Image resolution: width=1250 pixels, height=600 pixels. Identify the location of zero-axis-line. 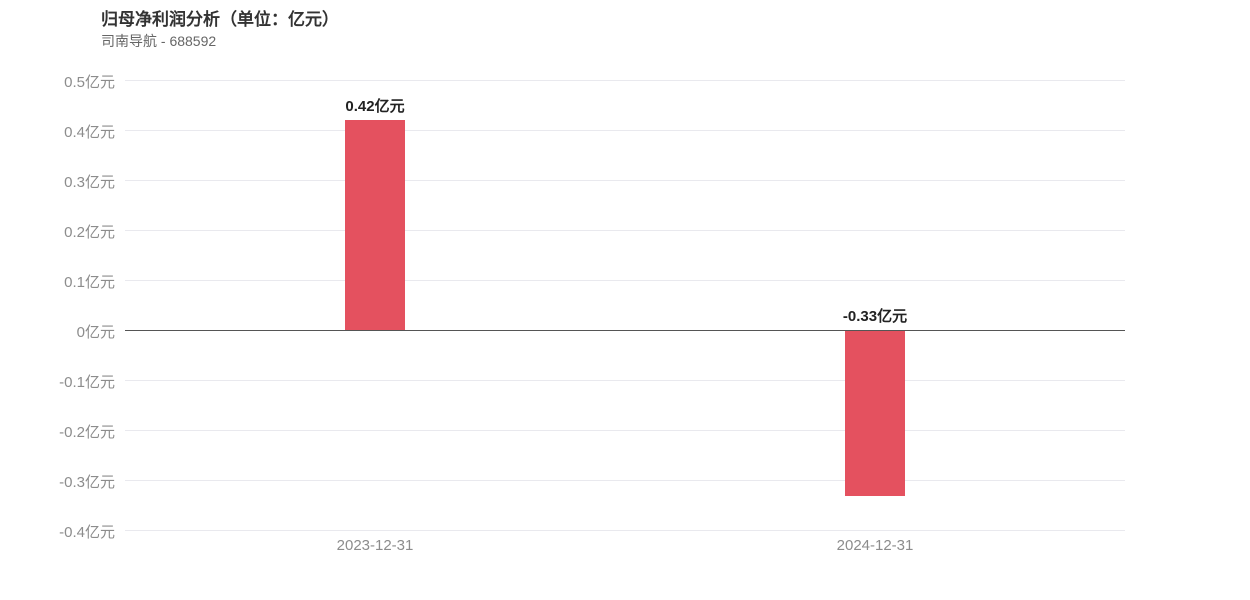
(625, 330).